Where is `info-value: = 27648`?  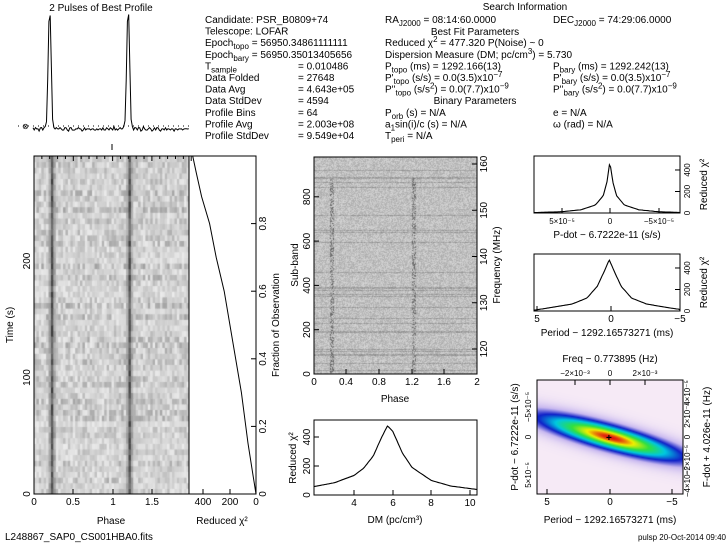
info-value: = 27648 is located at coordinates (316, 78).